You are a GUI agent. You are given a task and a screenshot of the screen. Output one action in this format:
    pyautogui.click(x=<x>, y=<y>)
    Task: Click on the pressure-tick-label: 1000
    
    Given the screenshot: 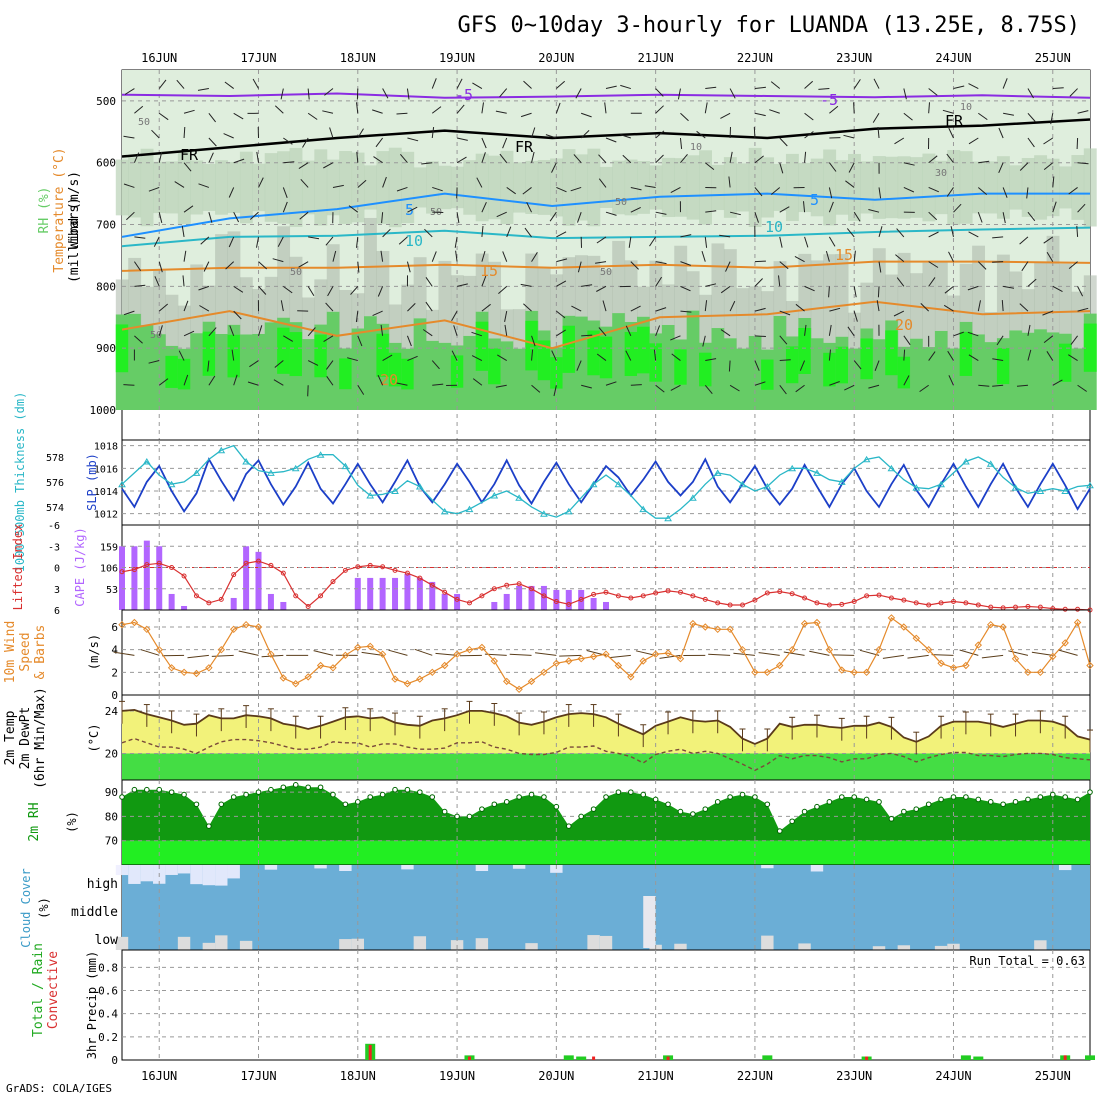 What is the action you would take?
    pyautogui.click(x=103, y=410)
    